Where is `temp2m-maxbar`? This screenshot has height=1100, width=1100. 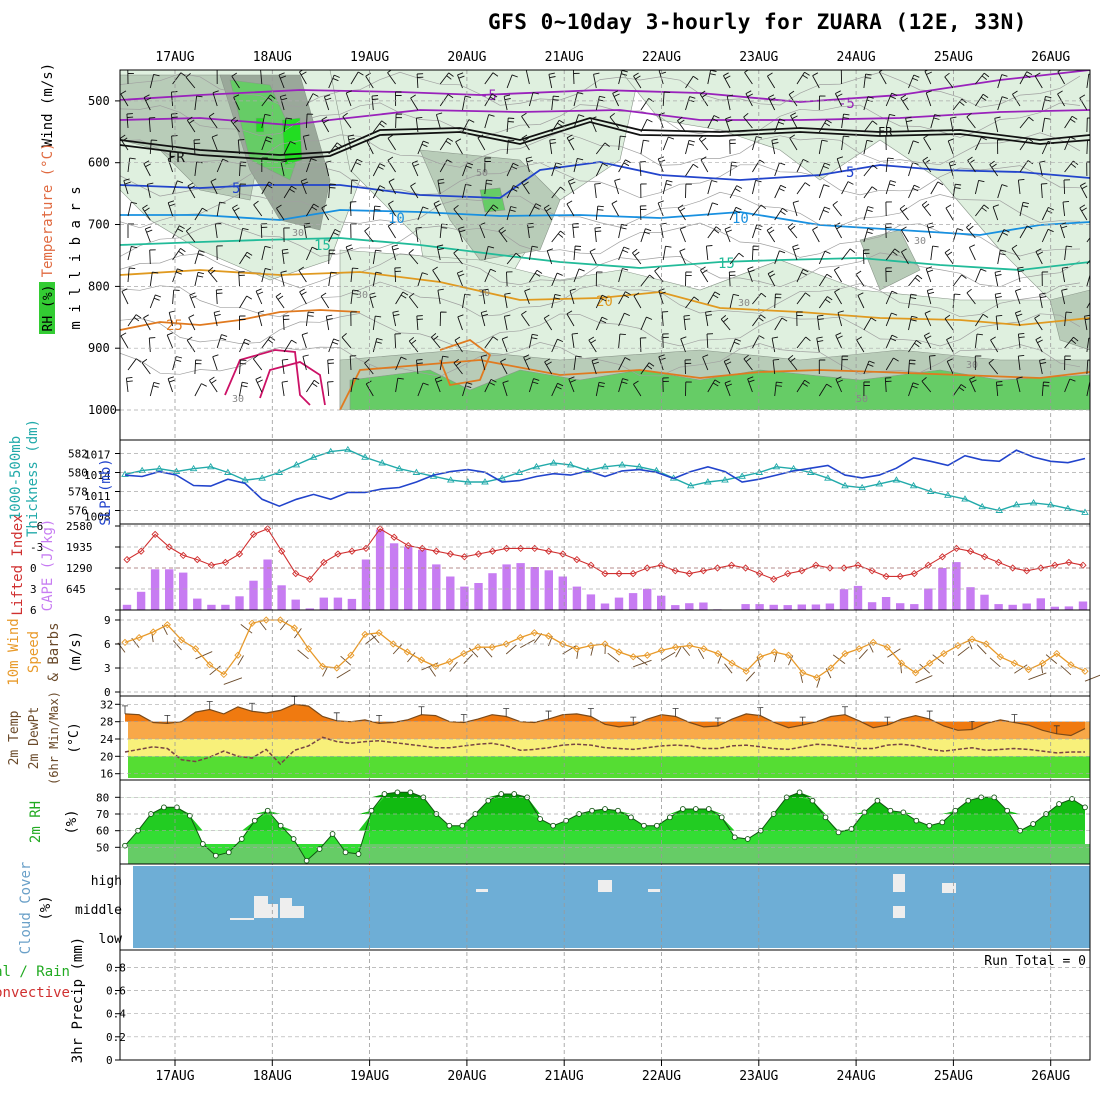
temp2m-maxbar is located at coordinates (336, 716).